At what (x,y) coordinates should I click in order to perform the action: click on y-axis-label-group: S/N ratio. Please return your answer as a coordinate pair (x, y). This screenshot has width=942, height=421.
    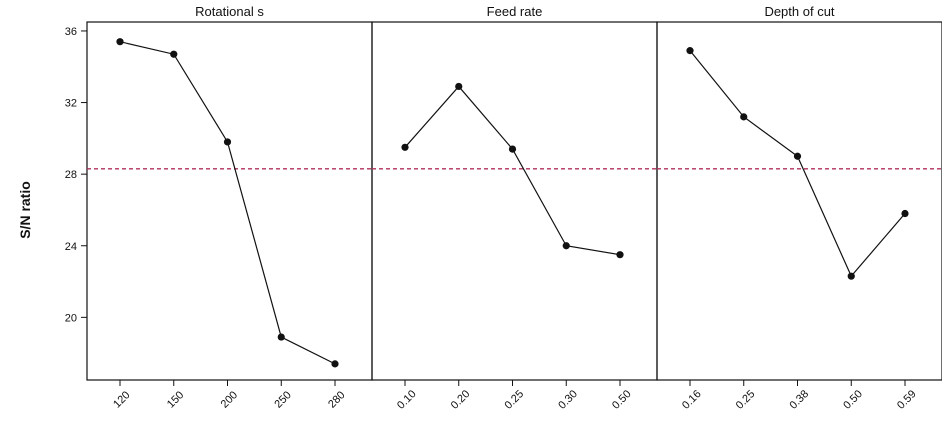
    Looking at the image, I should click on (25, 210).